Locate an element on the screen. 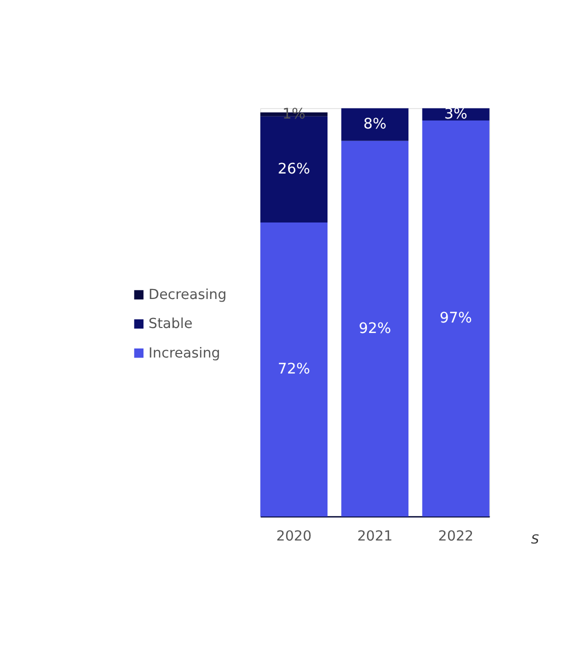 The width and height of the screenshot is (588, 651). x-tick-label: 2020 is located at coordinates (294, 536).